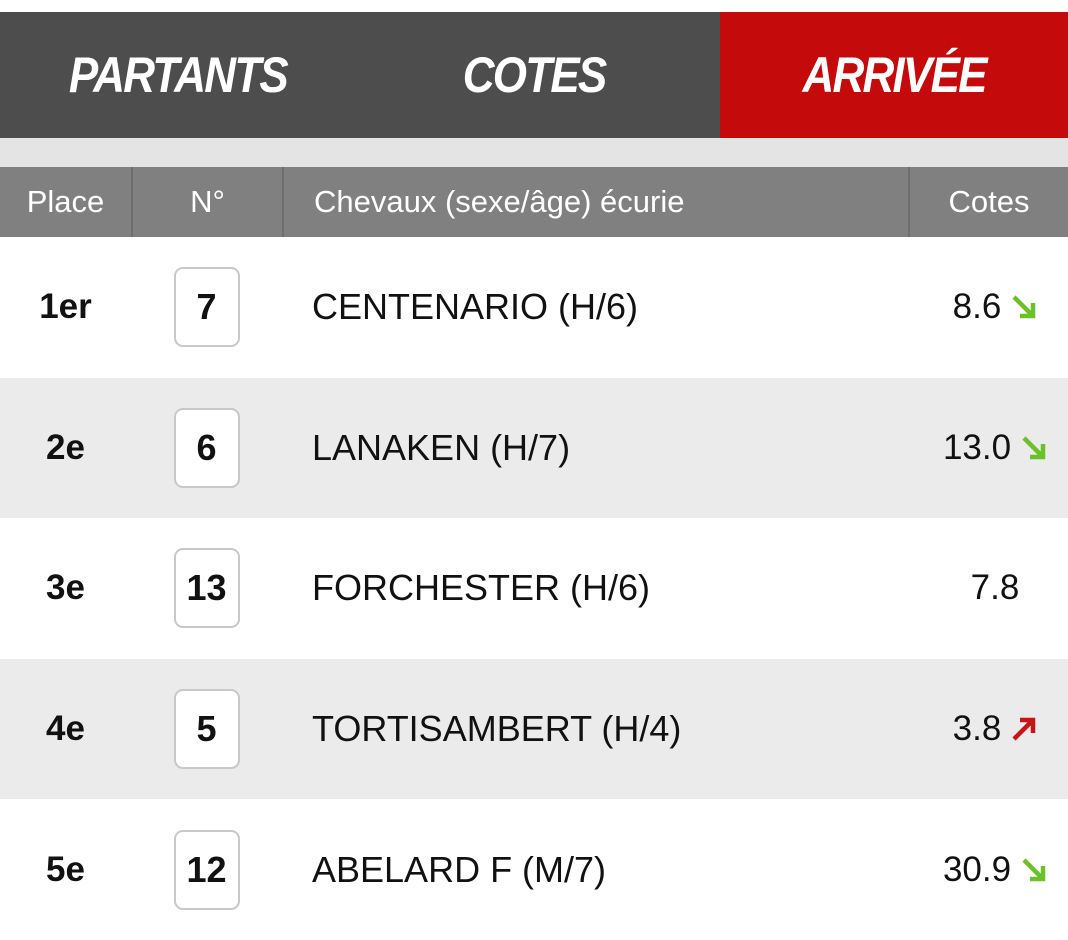 The height and width of the screenshot is (940, 1068). I want to click on odds-cell: 7.8, so click(988, 588).